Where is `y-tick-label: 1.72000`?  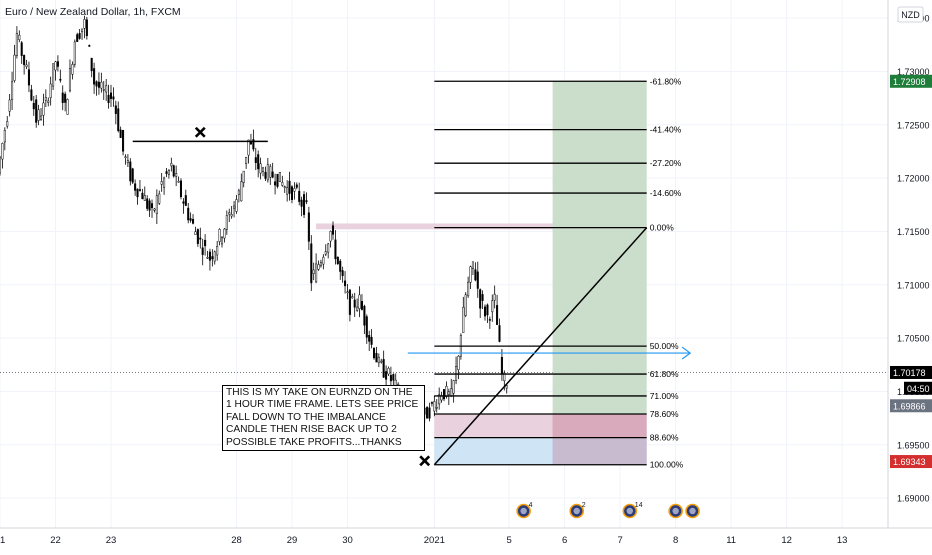 y-tick-label: 1.72000 is located at coordinates (913, 179).